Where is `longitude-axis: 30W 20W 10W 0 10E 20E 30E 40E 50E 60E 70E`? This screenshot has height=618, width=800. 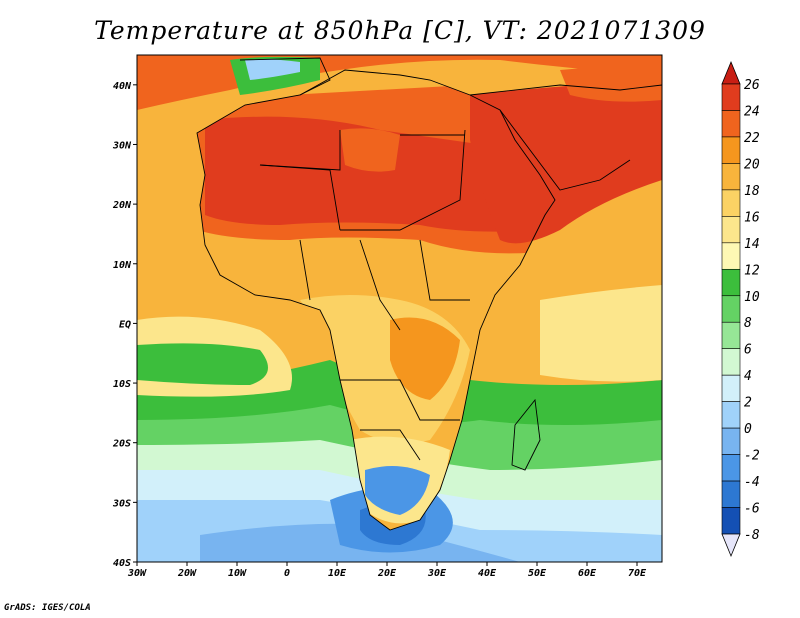
longitude-axis: 30W 20W 10W 0 10E 20E 30E 40E 50E 60E 70E is located at coordinates (387, 570).